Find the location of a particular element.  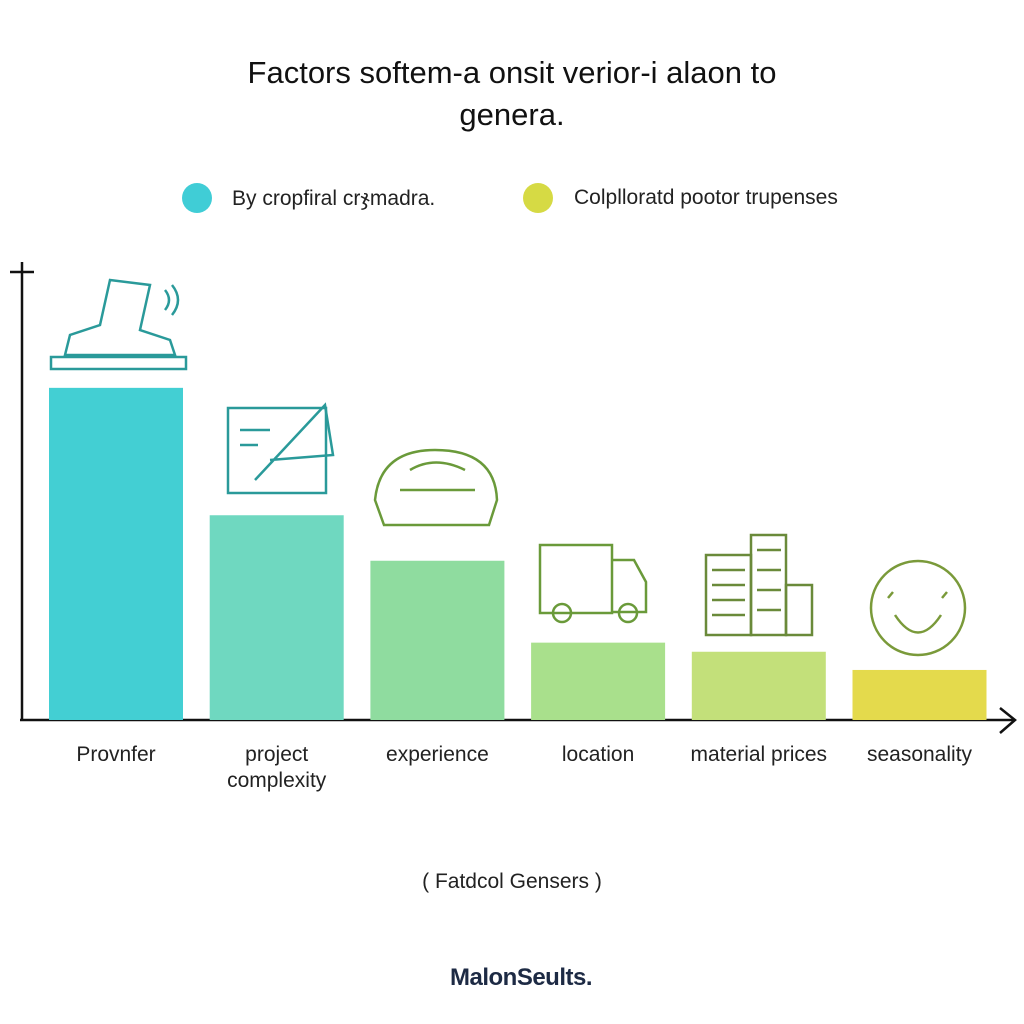

icon-truck is located at coordinates (593, 583).